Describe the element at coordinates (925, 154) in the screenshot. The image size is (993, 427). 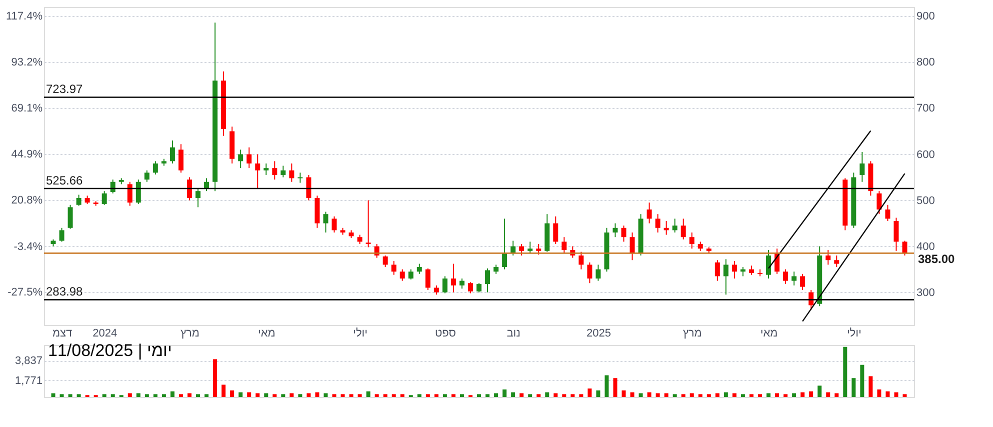
I see `y-tick-label: 600` at that location.